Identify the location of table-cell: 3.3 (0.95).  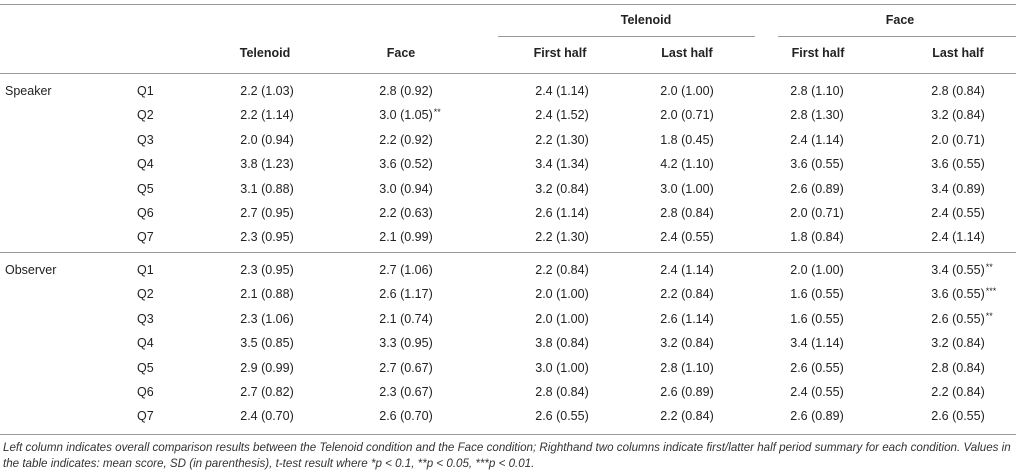
(406, 343).